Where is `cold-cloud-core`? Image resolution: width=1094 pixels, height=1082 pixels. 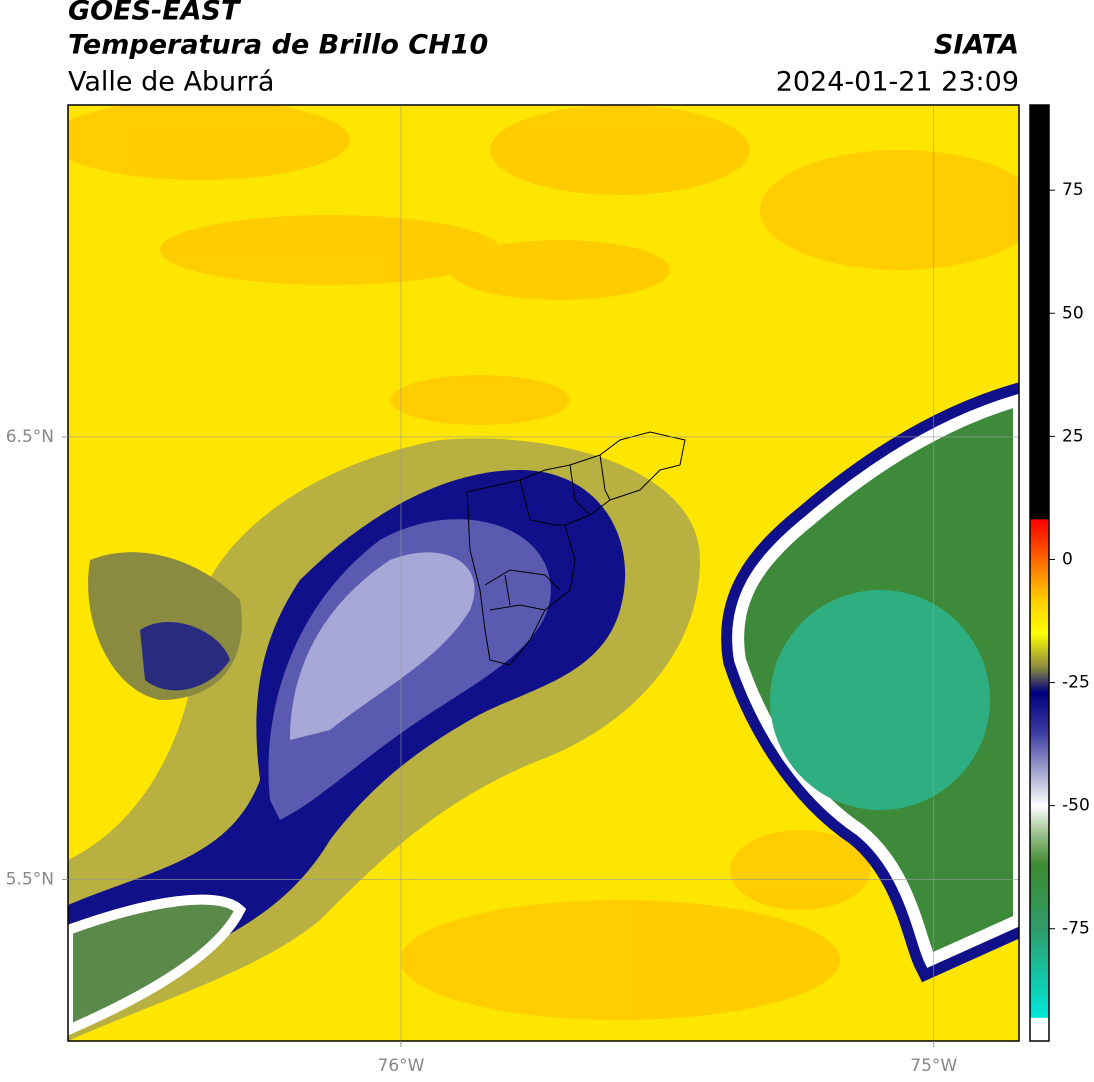
cold-cloud-core is located at coordinates (382, 646).